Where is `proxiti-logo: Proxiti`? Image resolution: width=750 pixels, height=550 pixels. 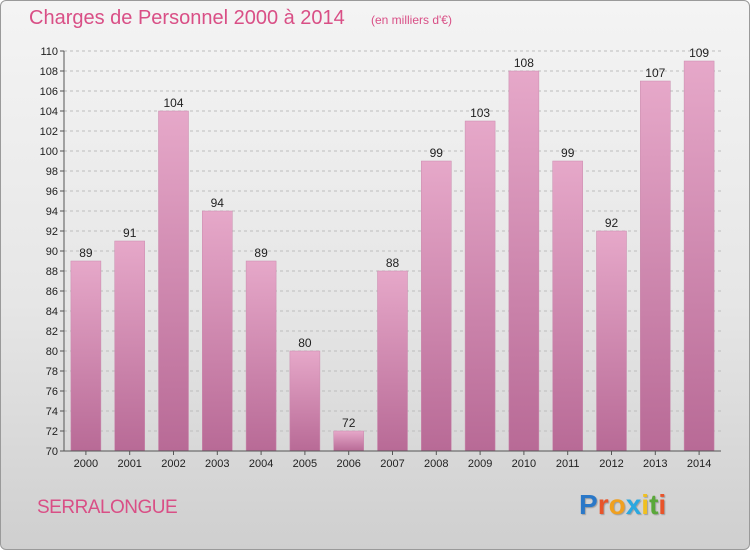 proxiti-logo: Proxiti is located at coordinates (622, 505).